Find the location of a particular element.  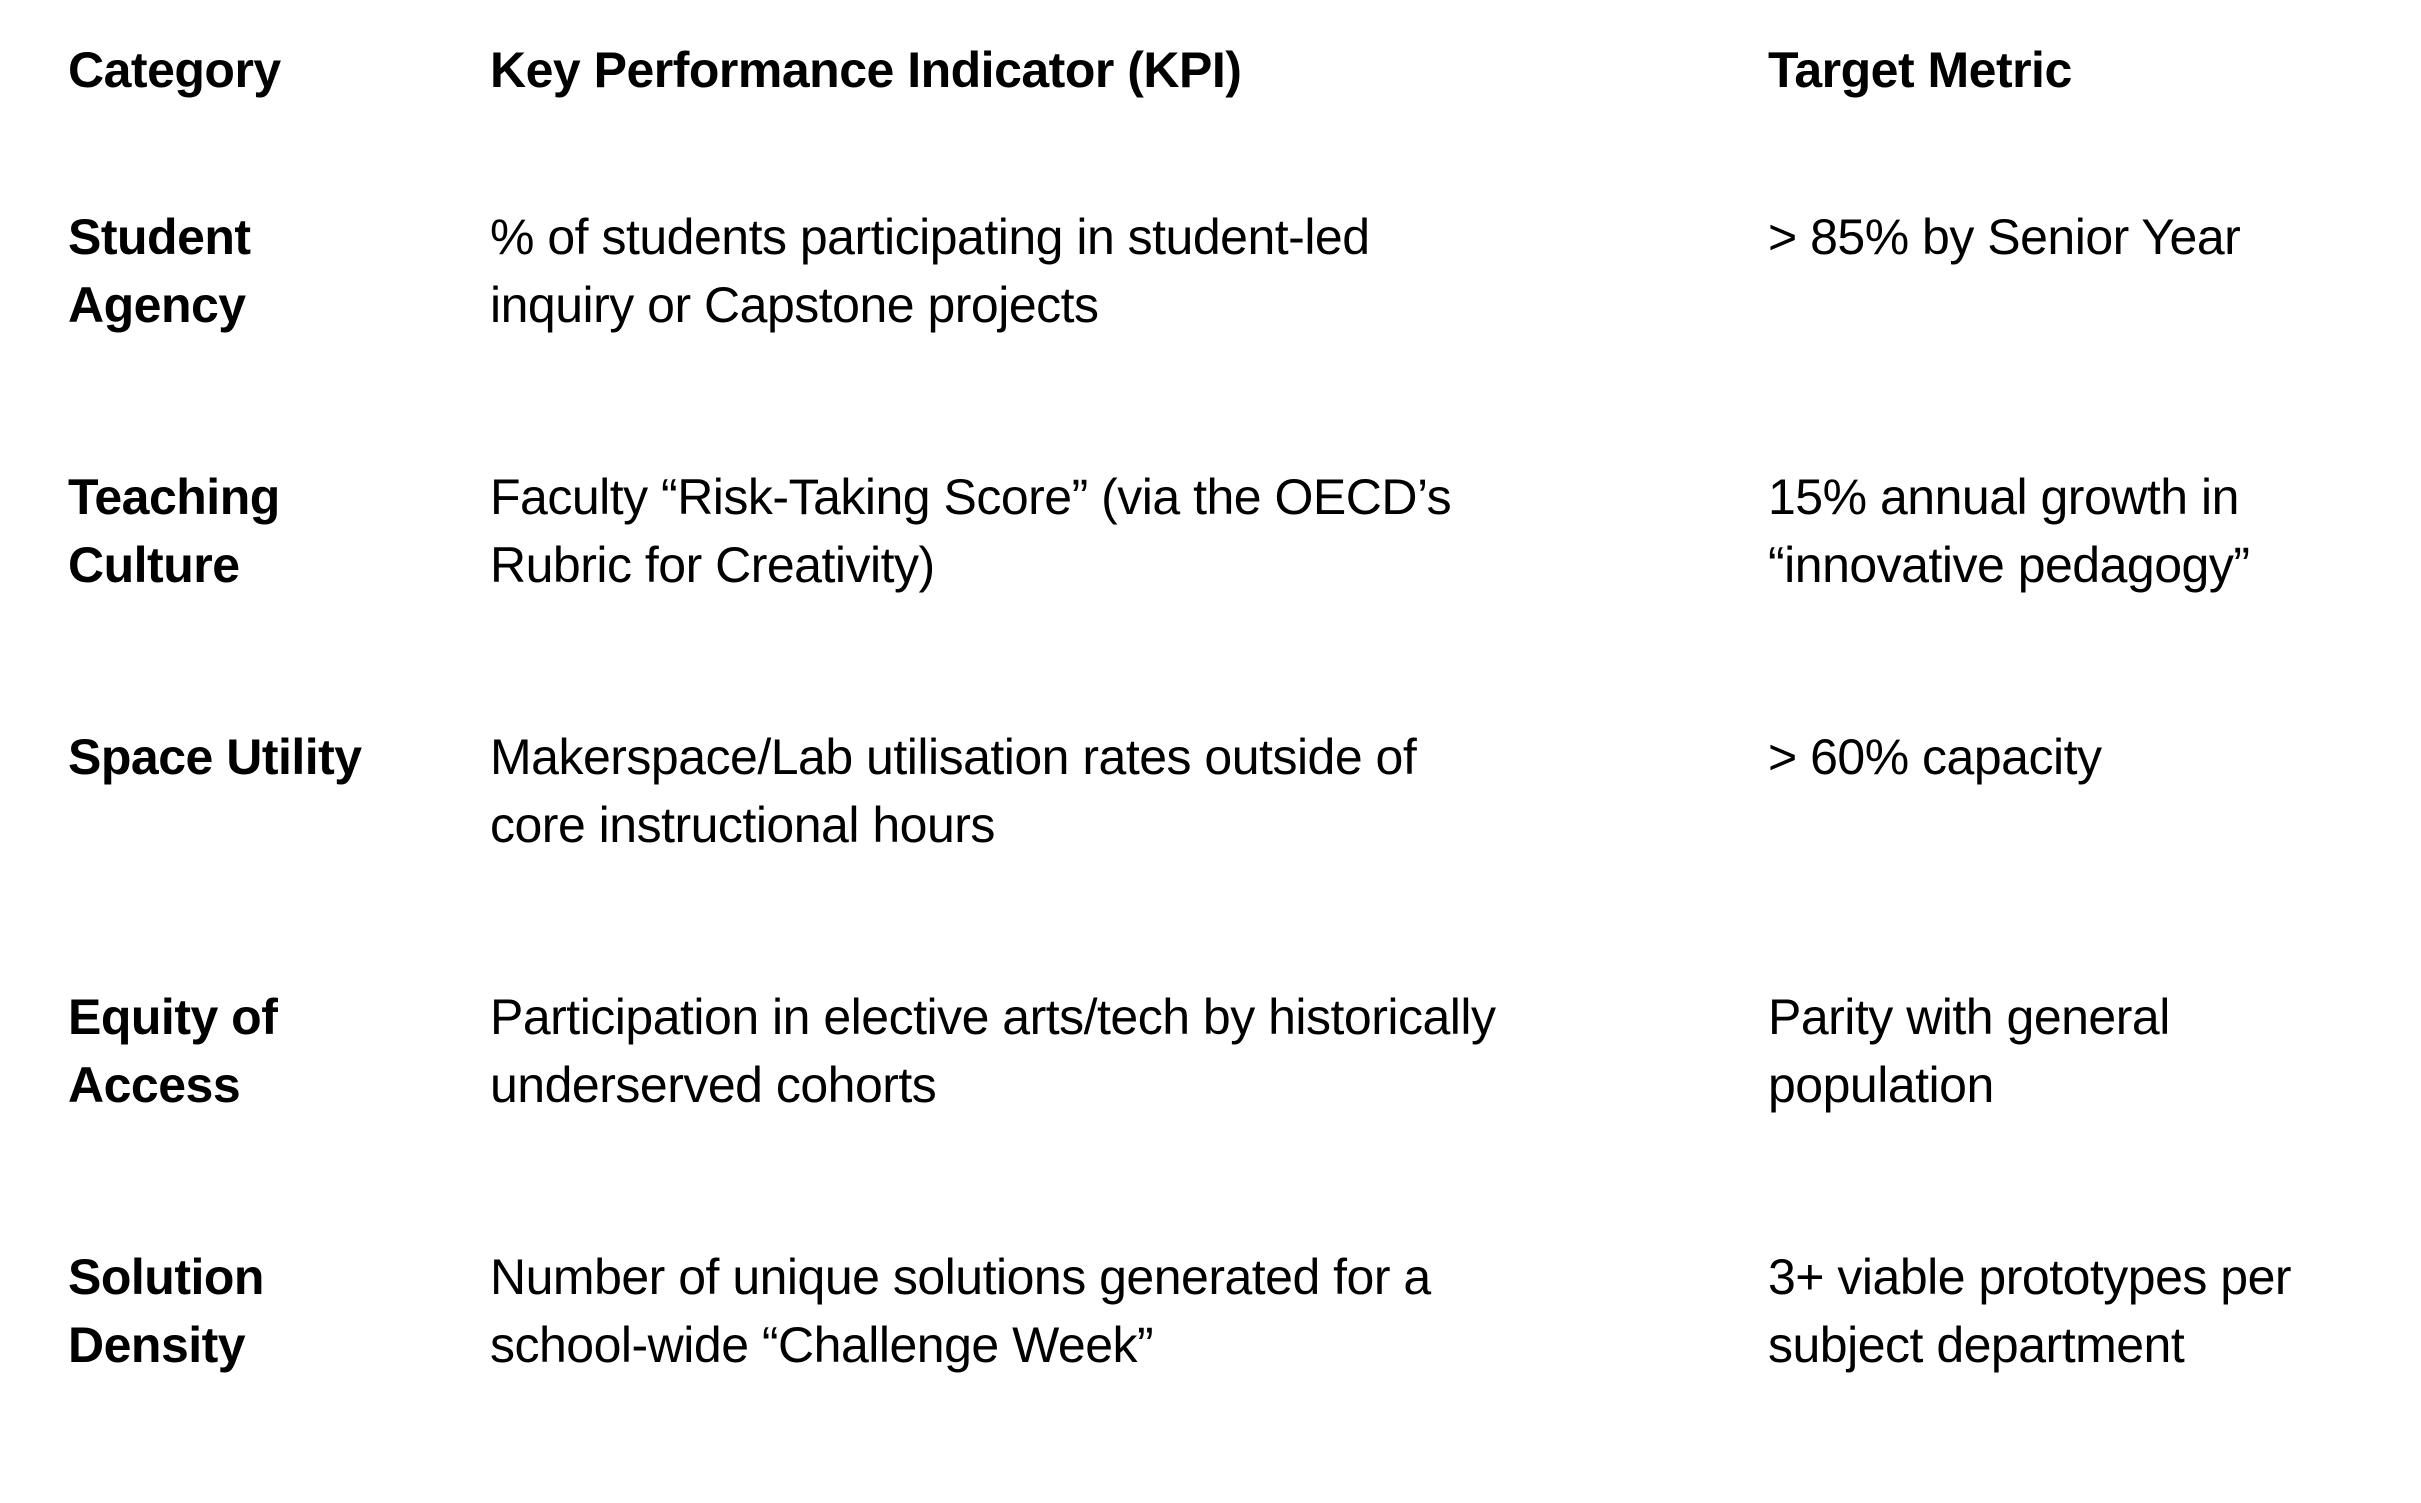

row-category-solution-density: Solution Density is located at coordinates (166, 1311).